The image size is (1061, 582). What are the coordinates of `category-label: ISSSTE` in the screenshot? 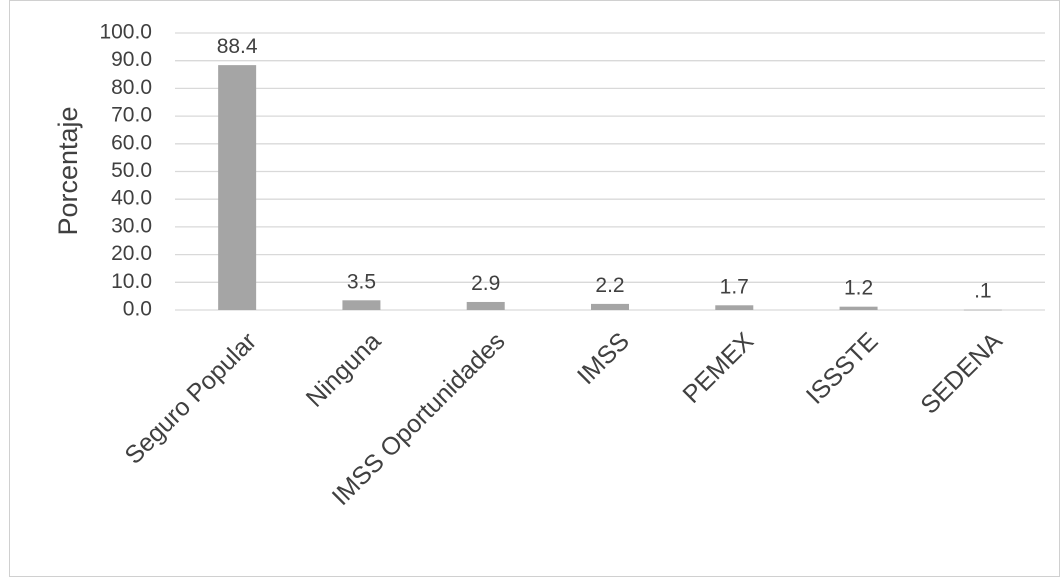 It's located at (842, 368).